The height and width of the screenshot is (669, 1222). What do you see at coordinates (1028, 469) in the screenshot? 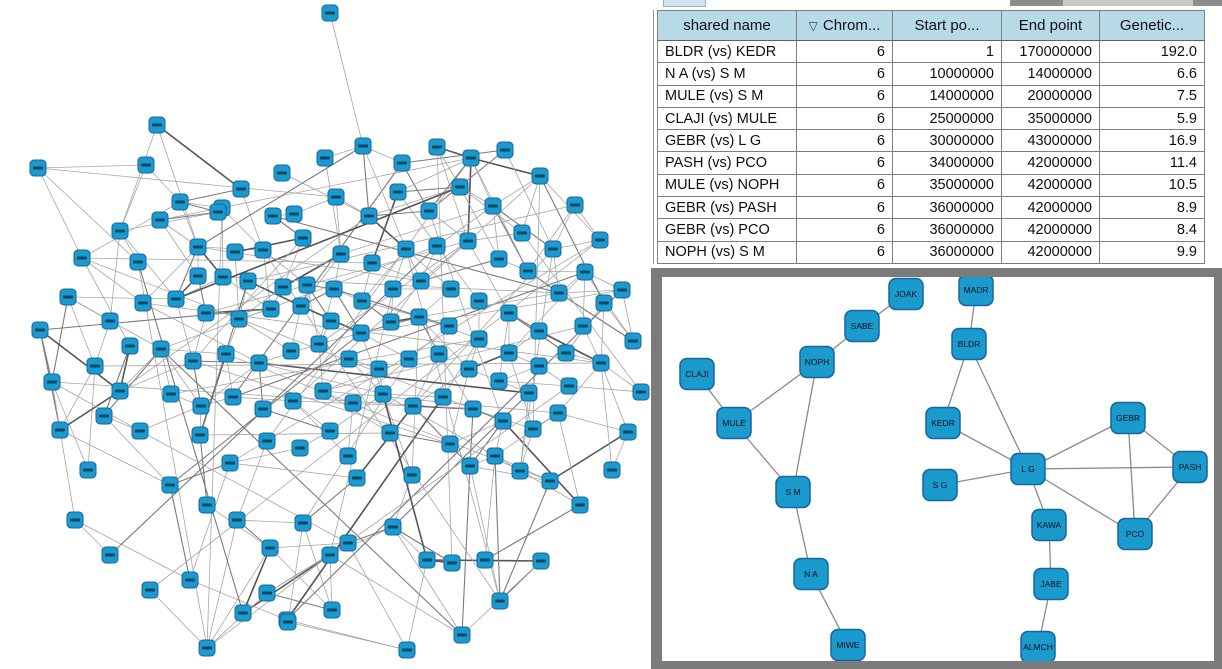
I see `graph-node-l-g: L G` at bounding box center [1028, 469].